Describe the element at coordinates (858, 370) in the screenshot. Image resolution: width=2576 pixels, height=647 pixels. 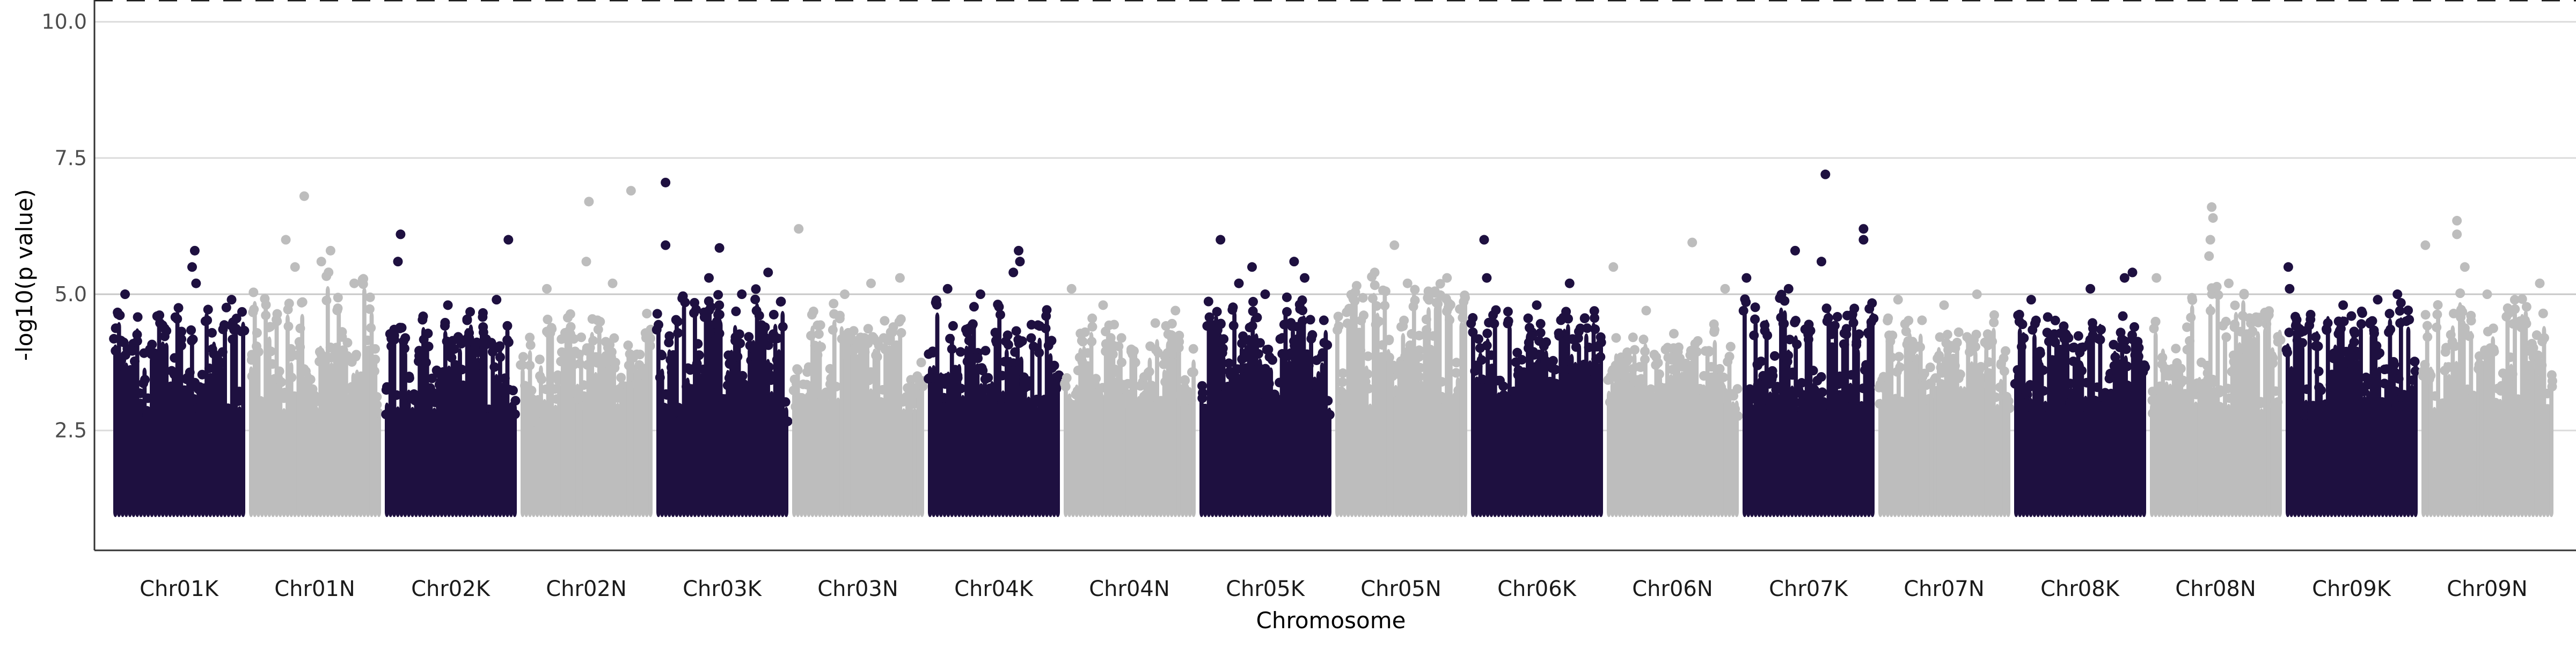
I see `chromosome-Chr03N` at that location.